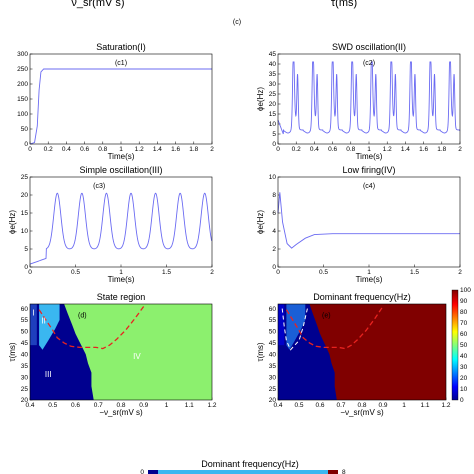 The width and height of the screenshot is (474, 474). I want to click on y-tick-label: 250, so click(22, 69).